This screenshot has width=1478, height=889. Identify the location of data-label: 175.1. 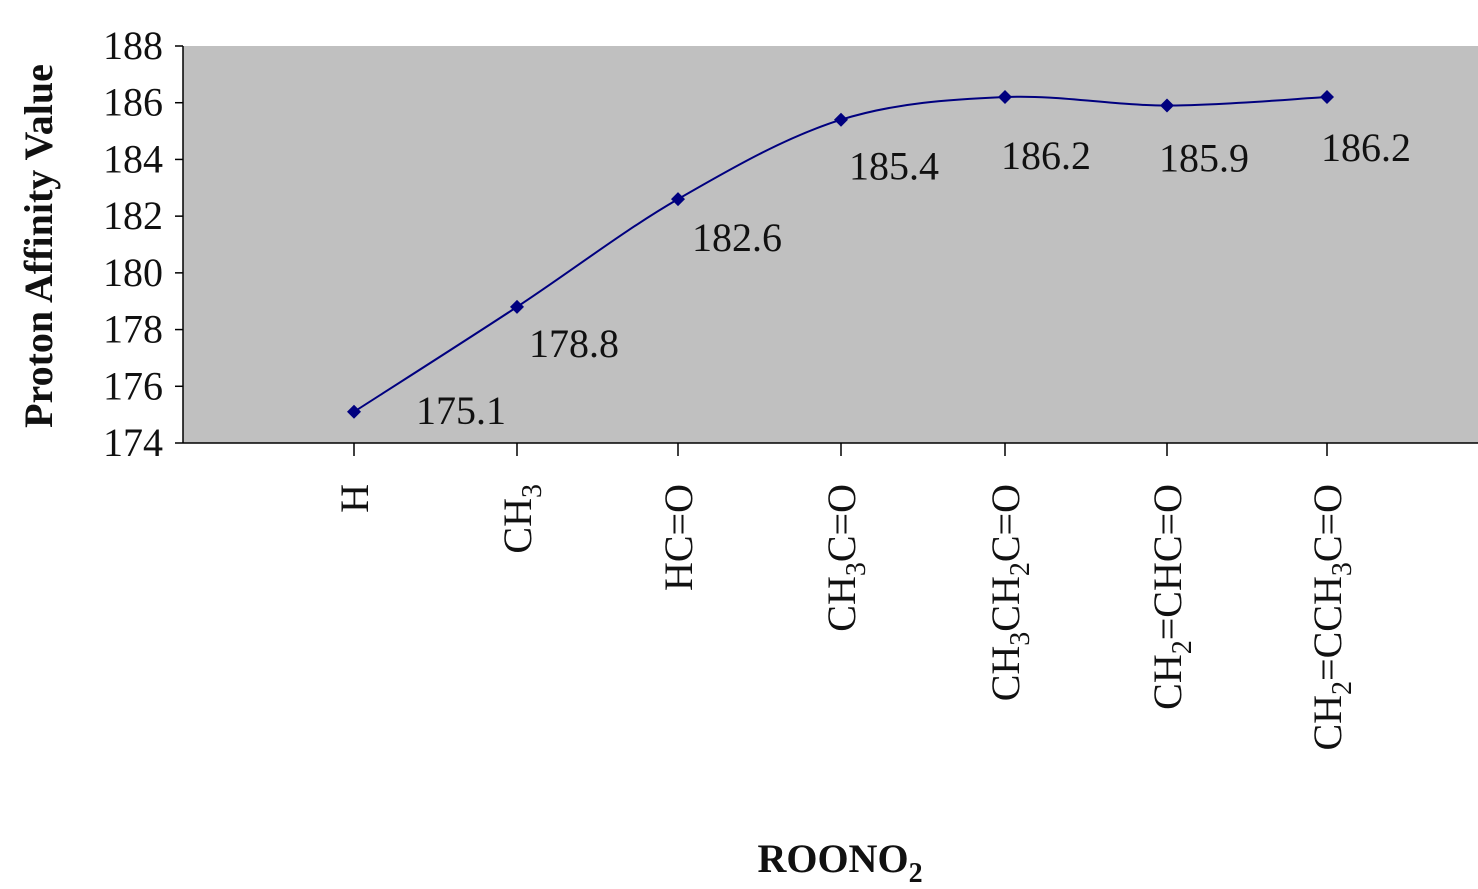
(461, 410).